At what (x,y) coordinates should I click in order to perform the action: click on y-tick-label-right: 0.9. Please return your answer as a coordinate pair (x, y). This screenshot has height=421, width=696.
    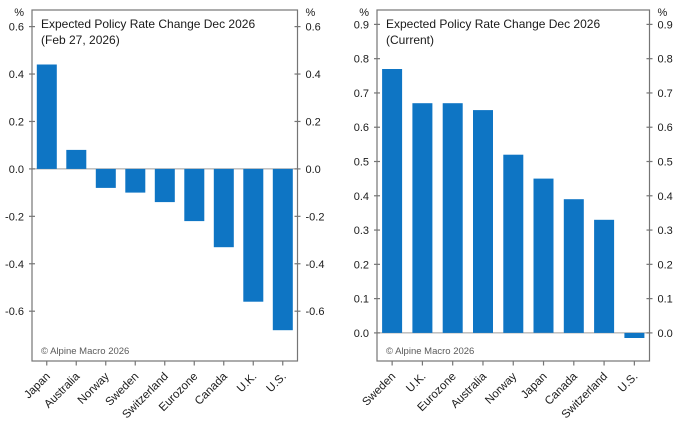
    Looking at the image, I should click on (665, 25).